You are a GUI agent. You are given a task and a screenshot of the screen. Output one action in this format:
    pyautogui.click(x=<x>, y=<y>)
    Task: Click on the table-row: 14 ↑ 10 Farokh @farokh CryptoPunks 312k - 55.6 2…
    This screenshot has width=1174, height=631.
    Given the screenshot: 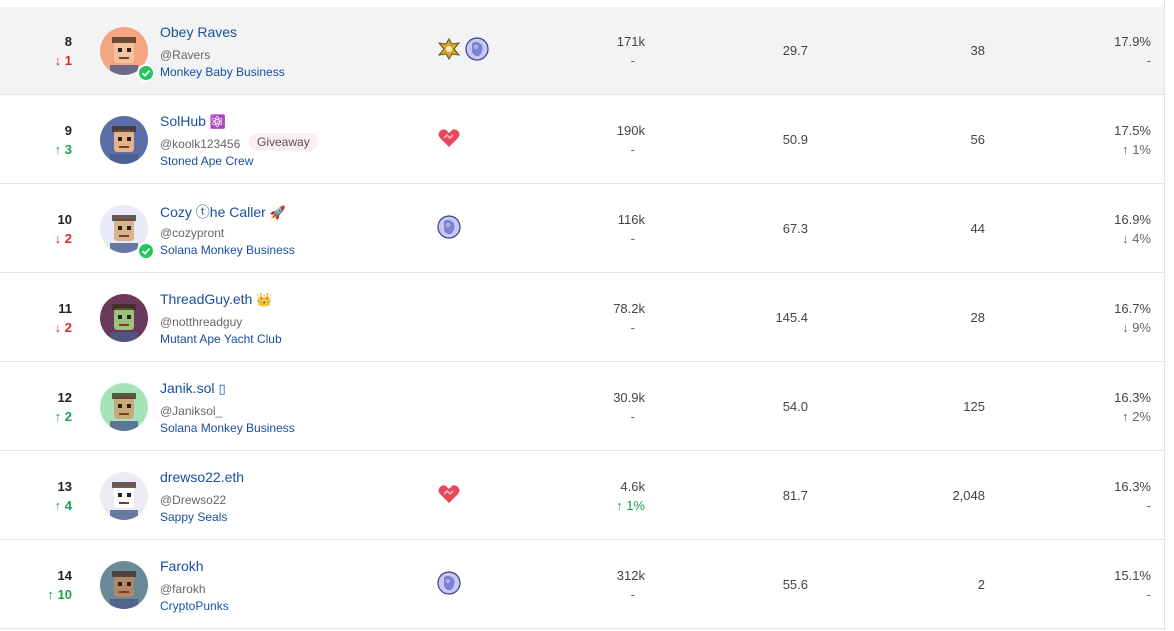 What is the action you would take?
    pyautogui.click(x=582, y=585)
    